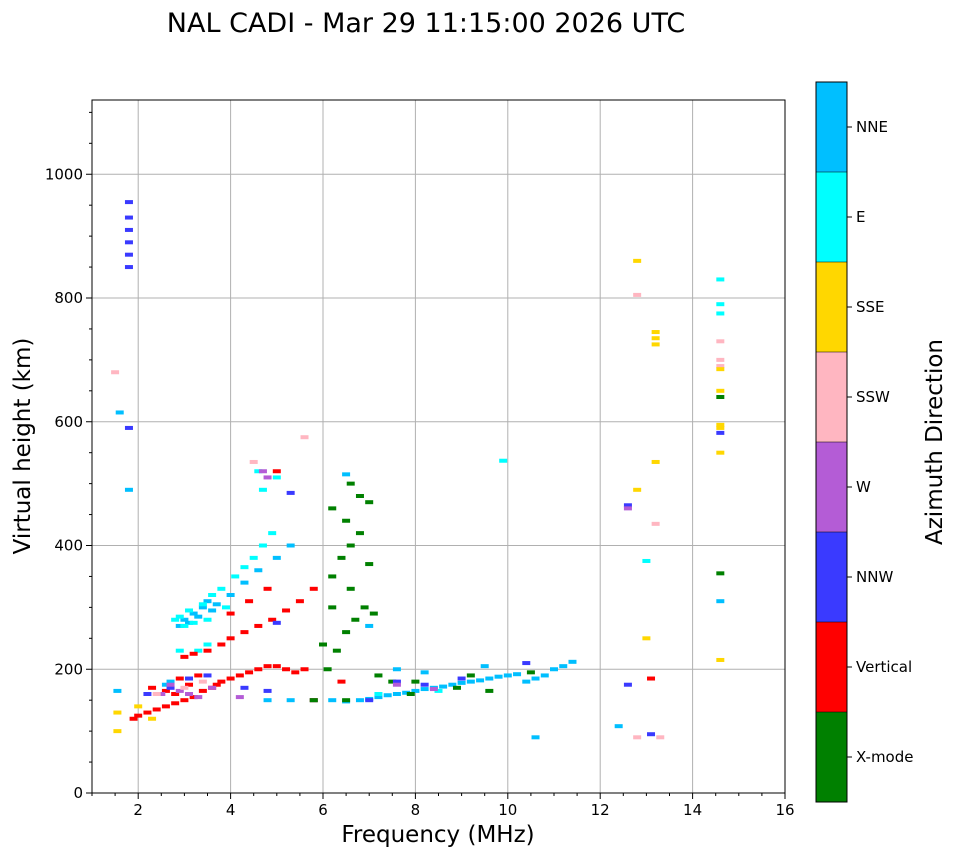 The image size is (958, 857). I want to click on y-tick-label: 600, so click(68, 422).